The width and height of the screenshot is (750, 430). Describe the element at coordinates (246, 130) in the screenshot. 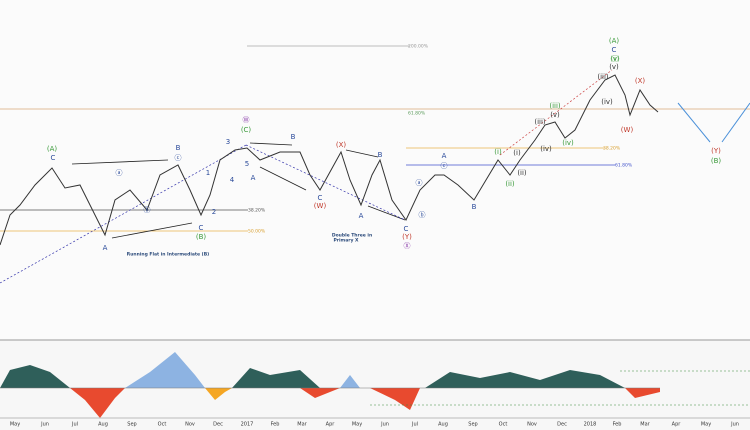

I see `wave-label: (C)` at that location.